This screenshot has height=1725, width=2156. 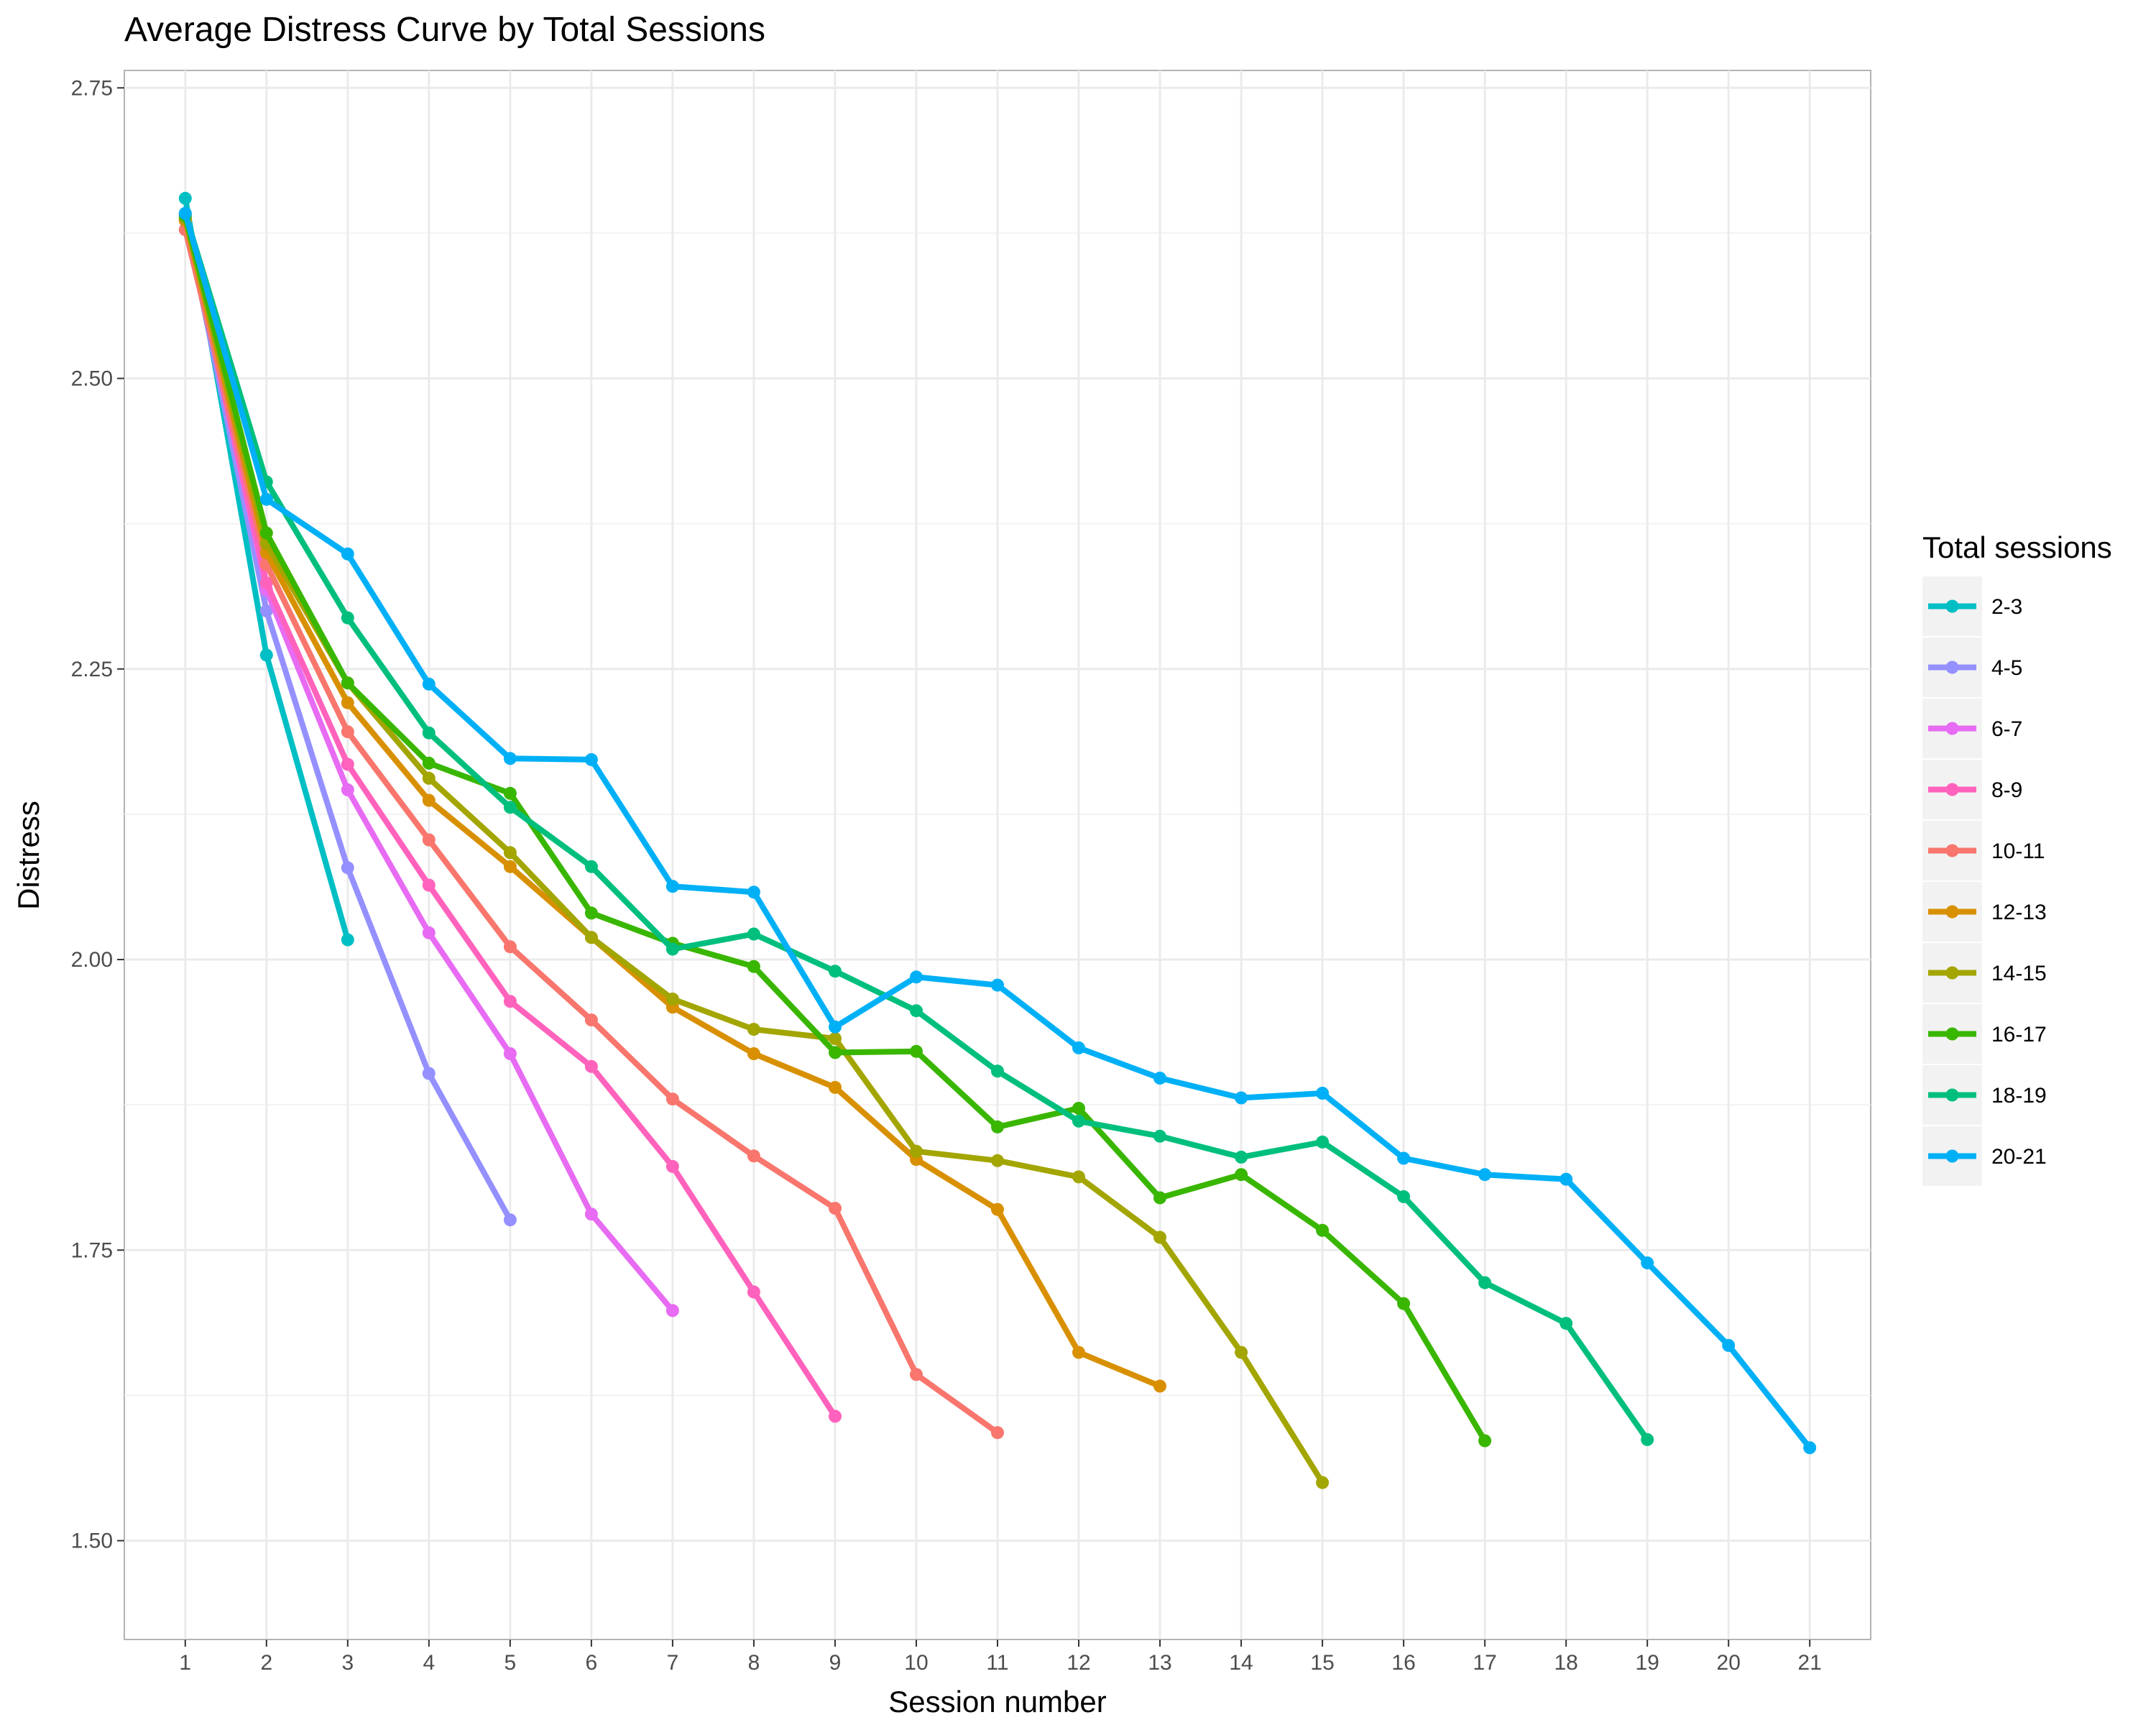 I want to click on legend-item-16-17: 16-17, so click(x=1985, y=1034).